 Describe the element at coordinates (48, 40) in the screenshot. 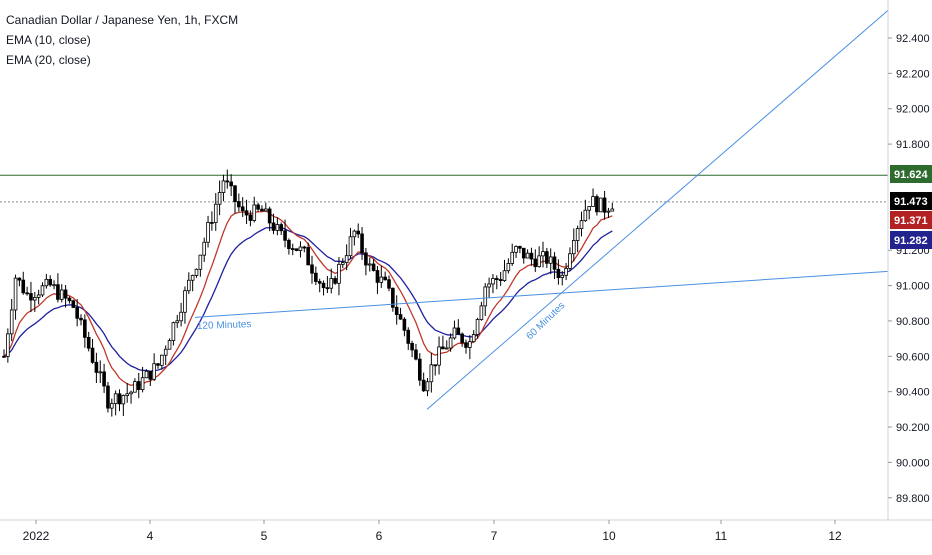

I see `ema10-legend: EMA (10, close)` at that location.